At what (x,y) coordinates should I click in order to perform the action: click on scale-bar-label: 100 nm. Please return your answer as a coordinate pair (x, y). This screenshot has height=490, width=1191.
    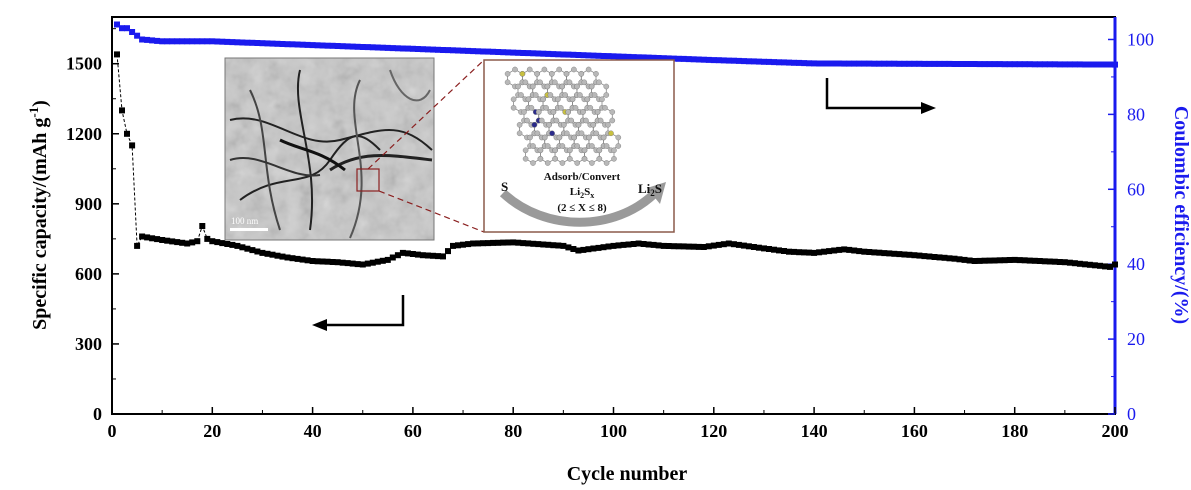
    Looking at the image, I should click on (244, 221).